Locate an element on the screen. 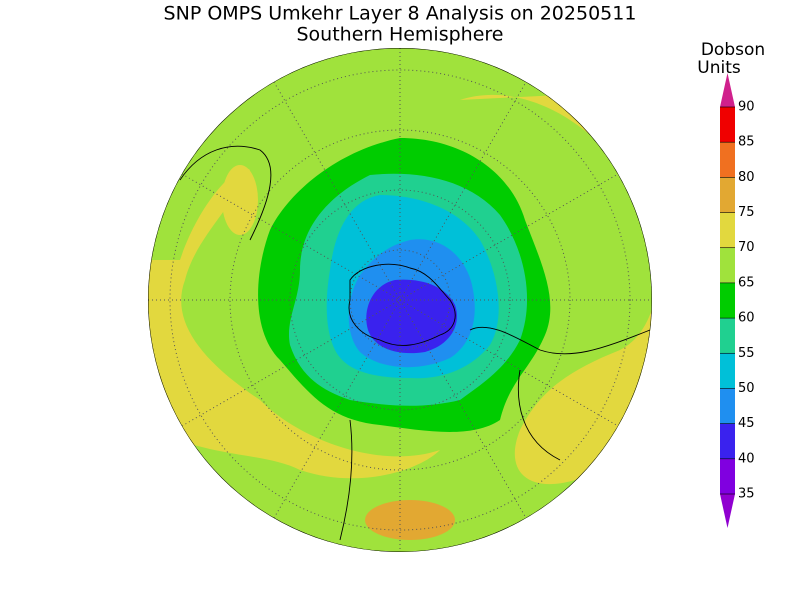  subtitle: Southern Hemisphere is located at coordinates (399, 35).